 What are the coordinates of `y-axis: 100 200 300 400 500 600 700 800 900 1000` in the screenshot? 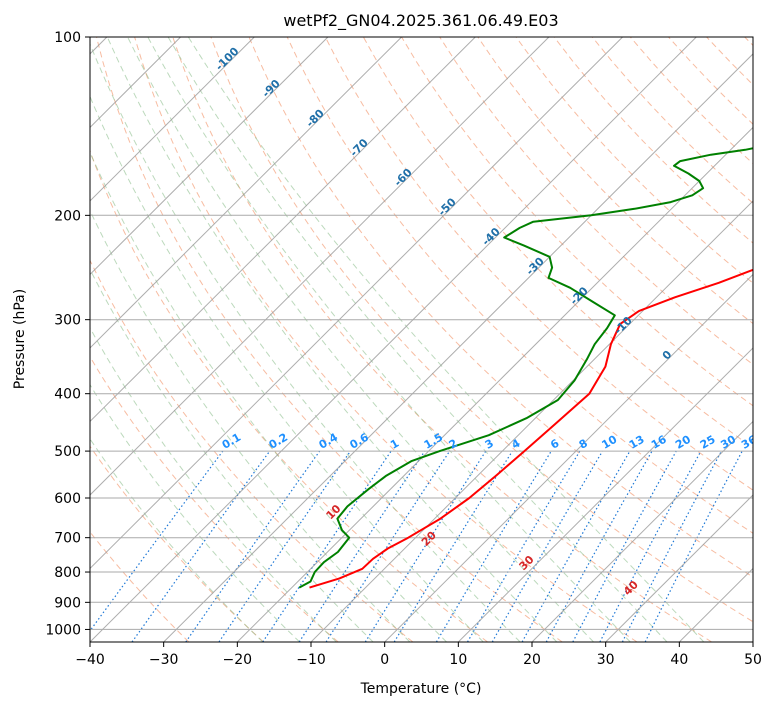 It's located at (67, 334).